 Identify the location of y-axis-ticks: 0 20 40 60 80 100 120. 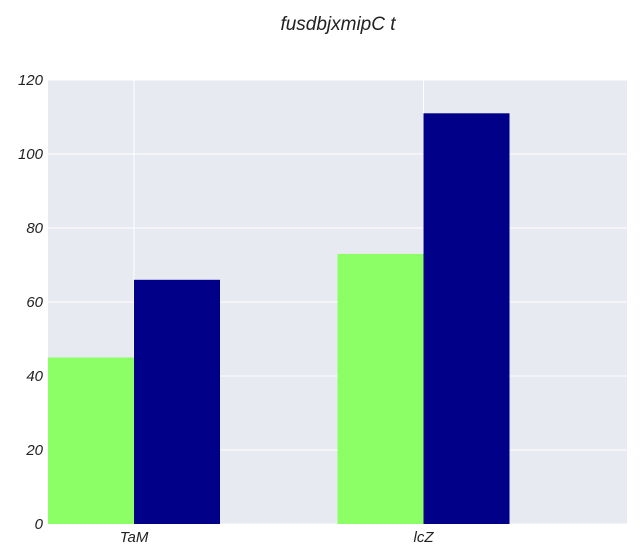
(31, 302).